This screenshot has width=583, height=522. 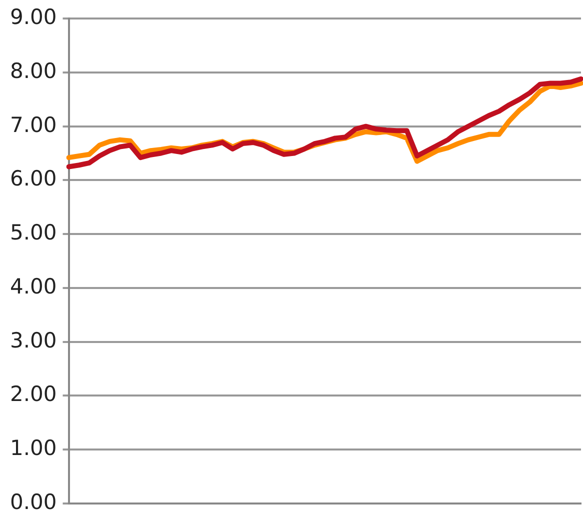 What do you see at coordinates (33, 502) in the screenshot?
I see `y-tick-label: 0.00` at bounding box center [33, 502].